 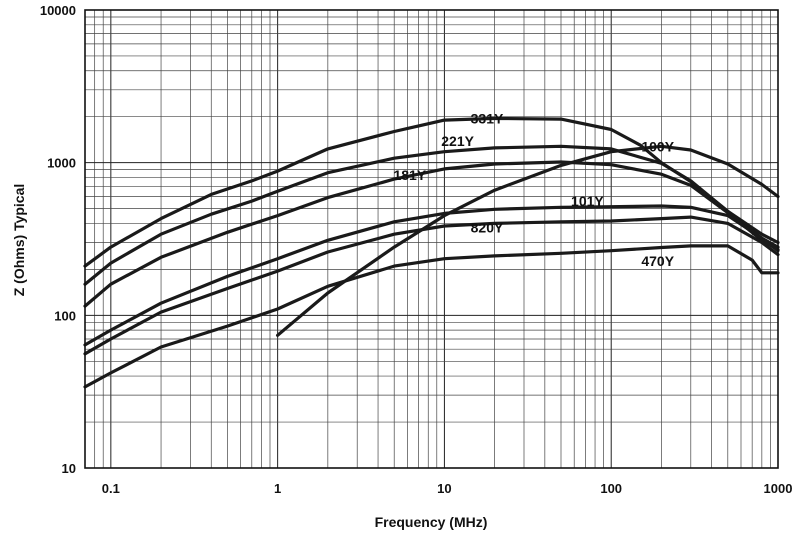 I want to click on x-tick-label: 0.1, so click(x=111, y=488).